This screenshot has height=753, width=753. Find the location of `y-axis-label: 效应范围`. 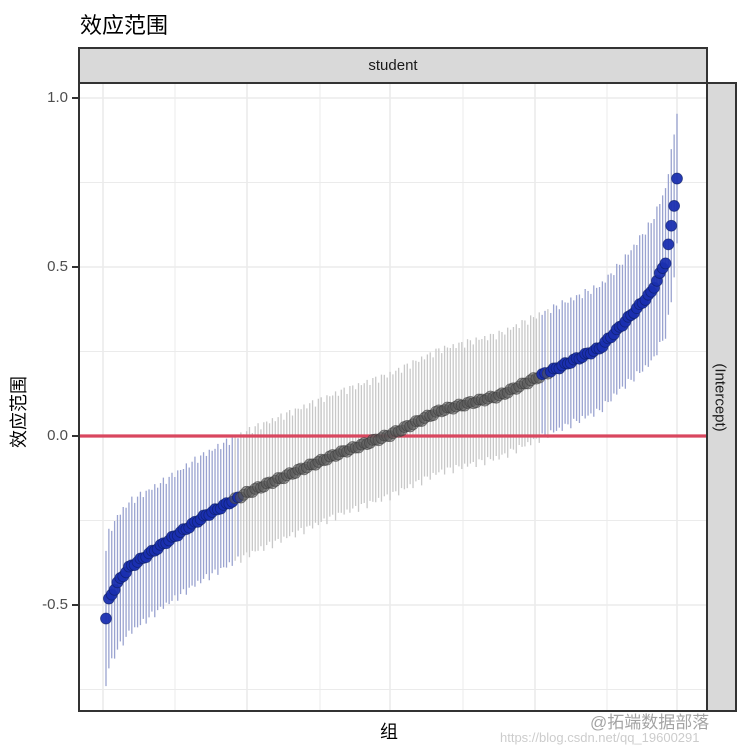

y-axis-label: 效应范围 is located at coordinates (19, 412).